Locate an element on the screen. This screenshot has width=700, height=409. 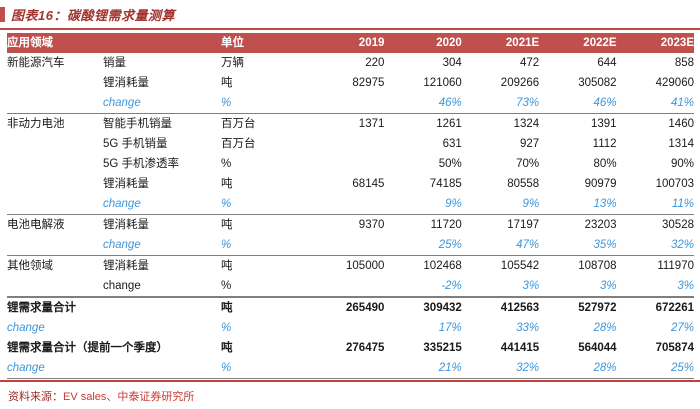
table-row: 非动力电池 智能手机销量 百万台 1371 1261 1324 1391 1460 is located at coordinates (350, 123).